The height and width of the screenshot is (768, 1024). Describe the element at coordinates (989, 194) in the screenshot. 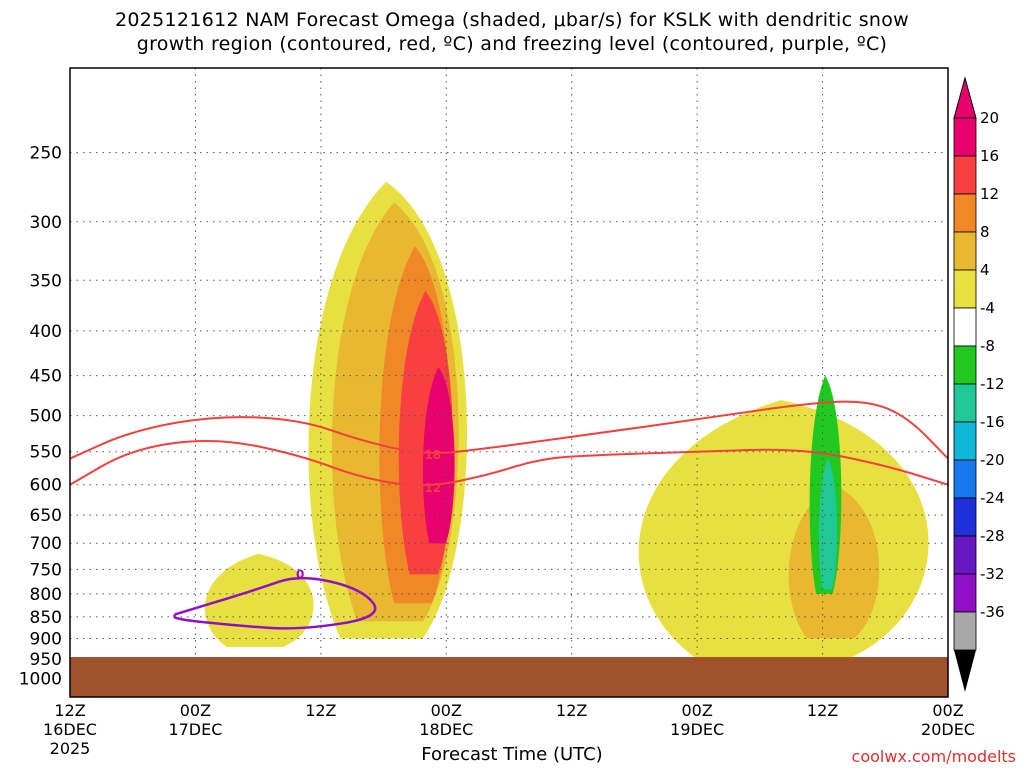

I see `colorbar-label-2: 12` at that location.